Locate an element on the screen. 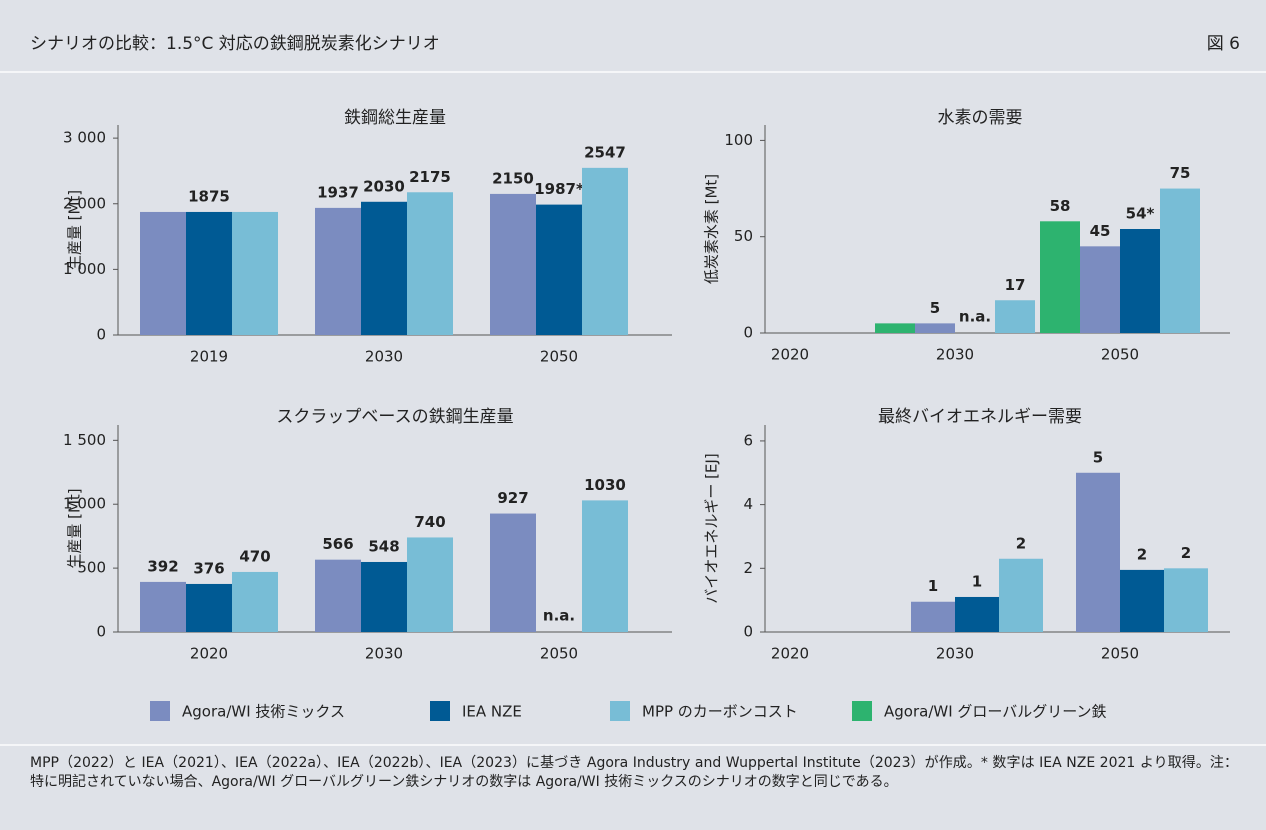 The image size is (1266, 830). figure-number: 図 6 is located at coordinates (1223, 44).